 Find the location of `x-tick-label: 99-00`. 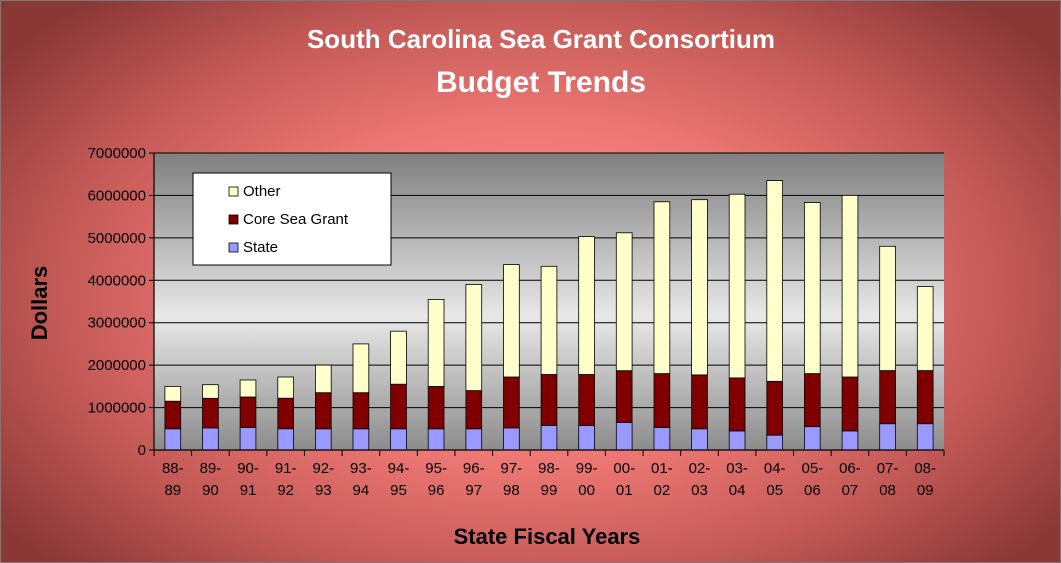

x-tick-label: 99-00 is located at coordinates (587, 479).